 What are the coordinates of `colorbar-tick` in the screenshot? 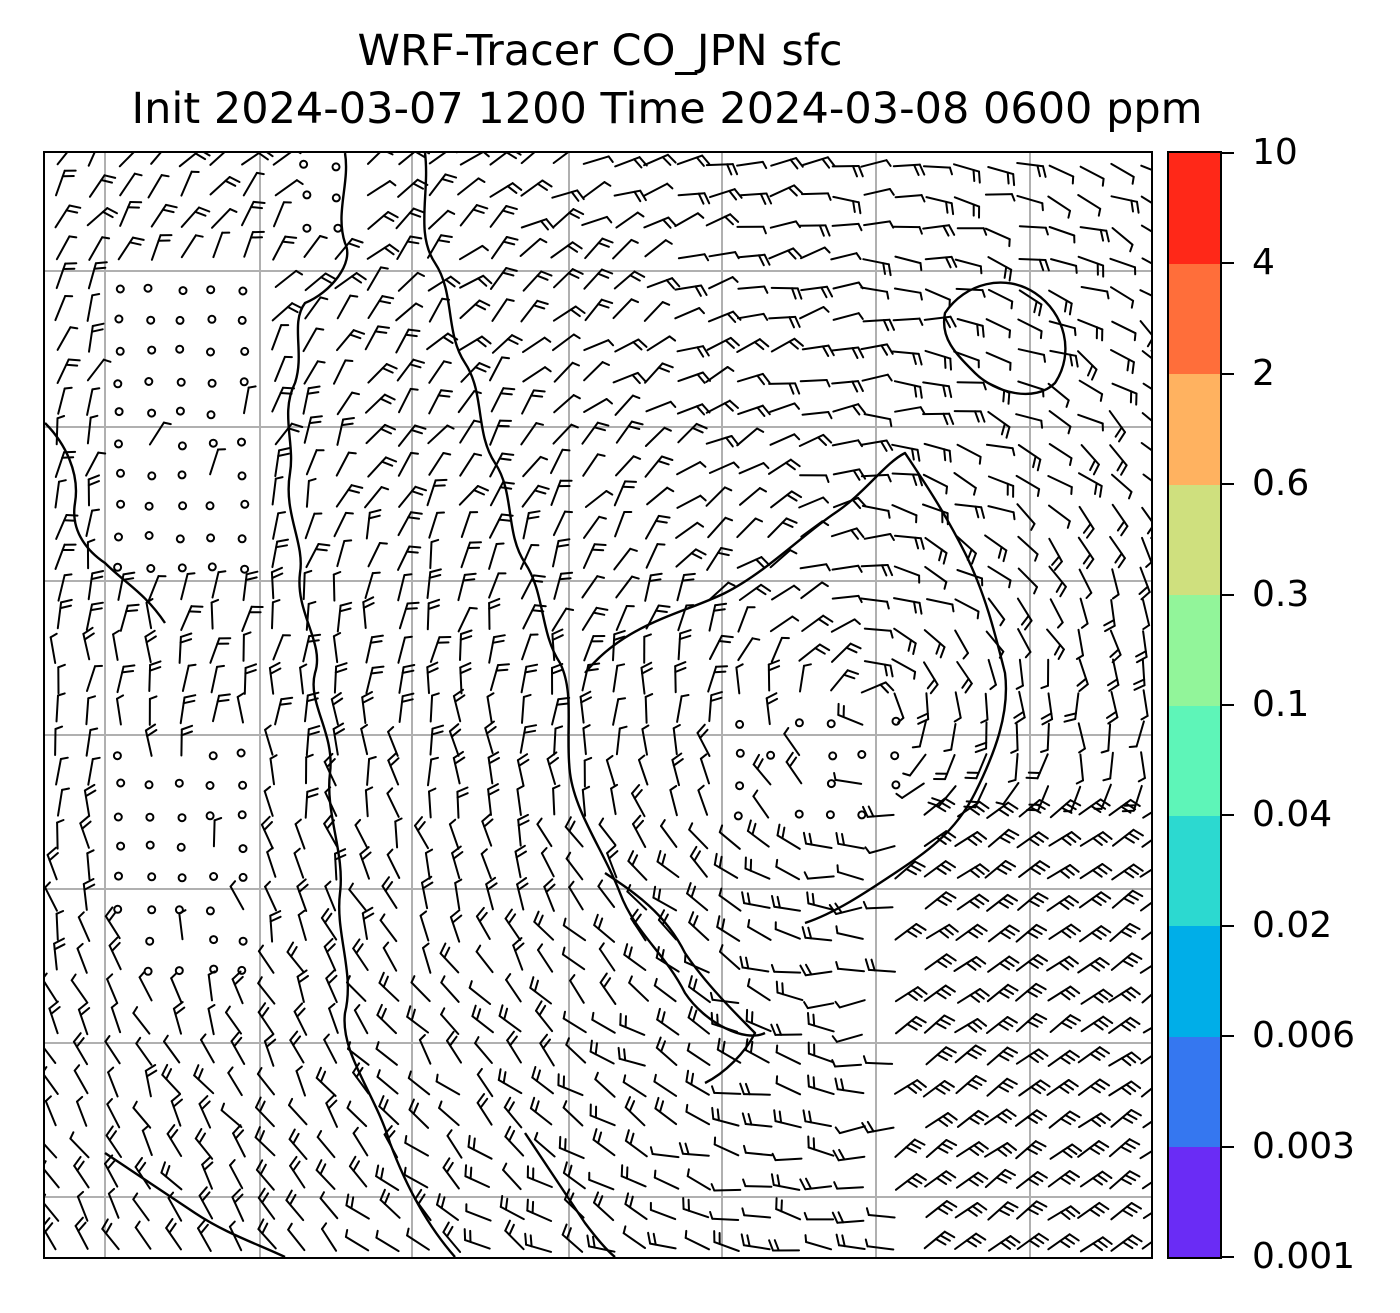 It's located at (1228, 925).